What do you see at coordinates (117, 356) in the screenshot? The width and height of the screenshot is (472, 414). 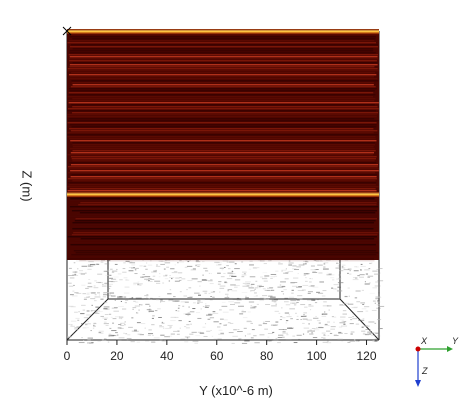 I see `y-tick-label: 20` at bounding box center [117, 356].